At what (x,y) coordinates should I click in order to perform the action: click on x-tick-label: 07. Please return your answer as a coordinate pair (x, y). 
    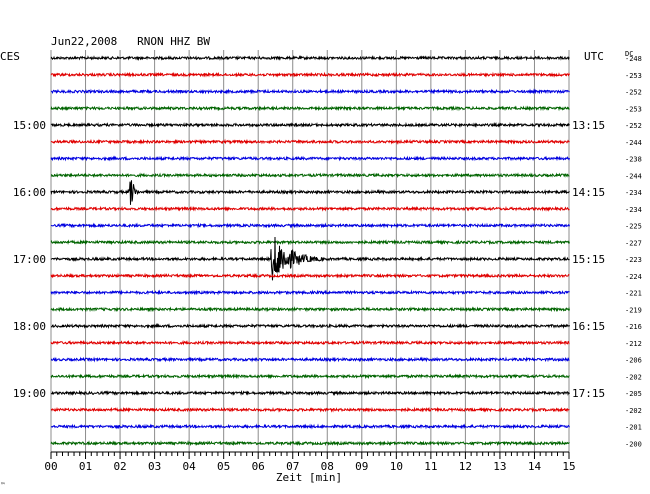
    Looking at the image, I should click on (292, 466).